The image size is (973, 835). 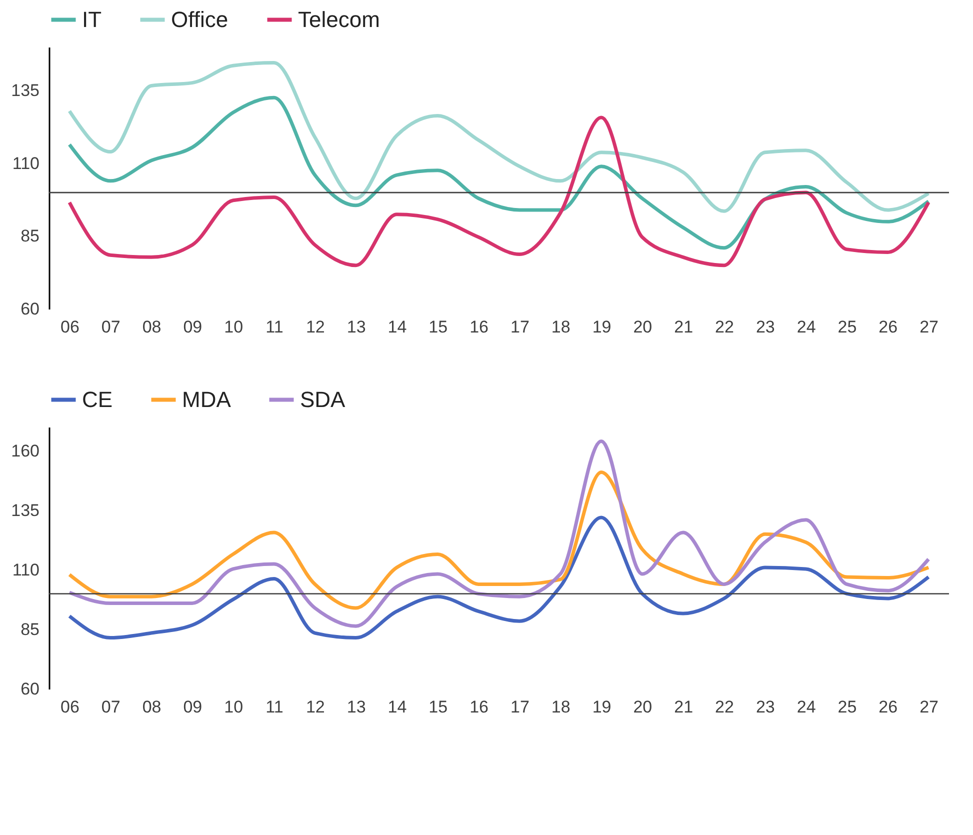 I want to click on legend-label: MDA, so click(x=207, y=399).